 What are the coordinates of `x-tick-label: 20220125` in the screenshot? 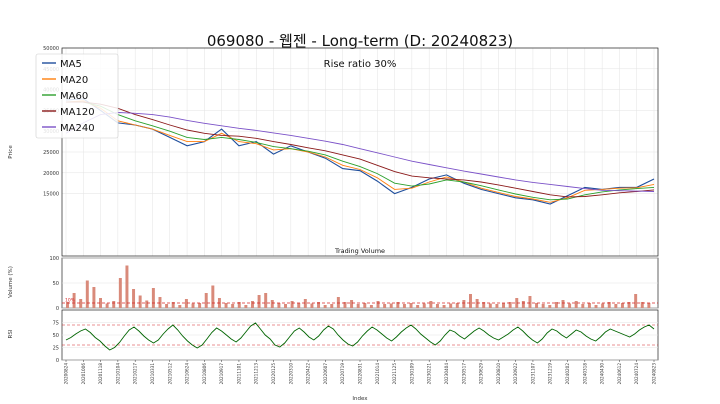 It's located at (273, 374).